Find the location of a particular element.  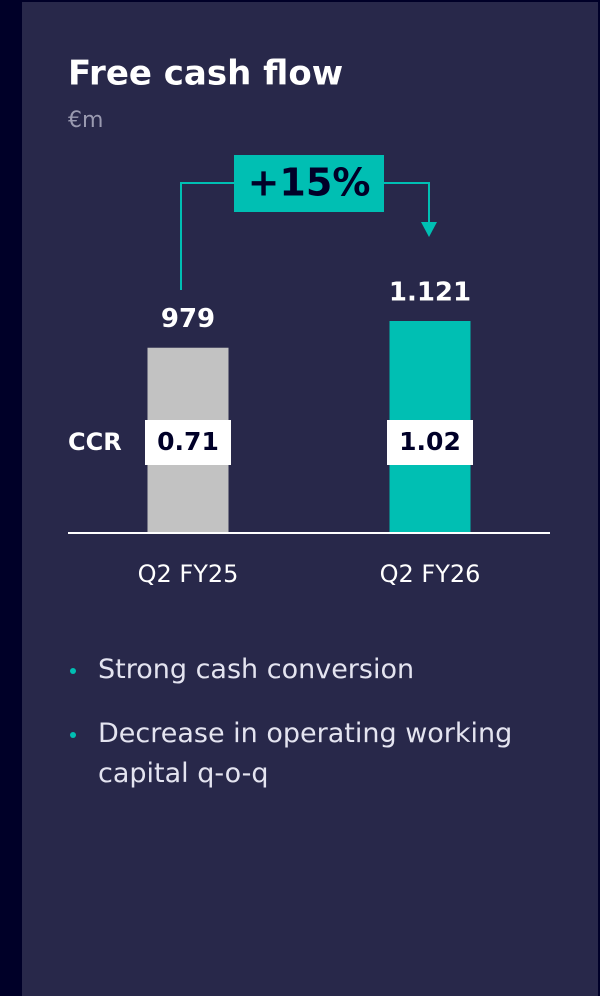

annotation: +15% is located at coordinates (309, 183).